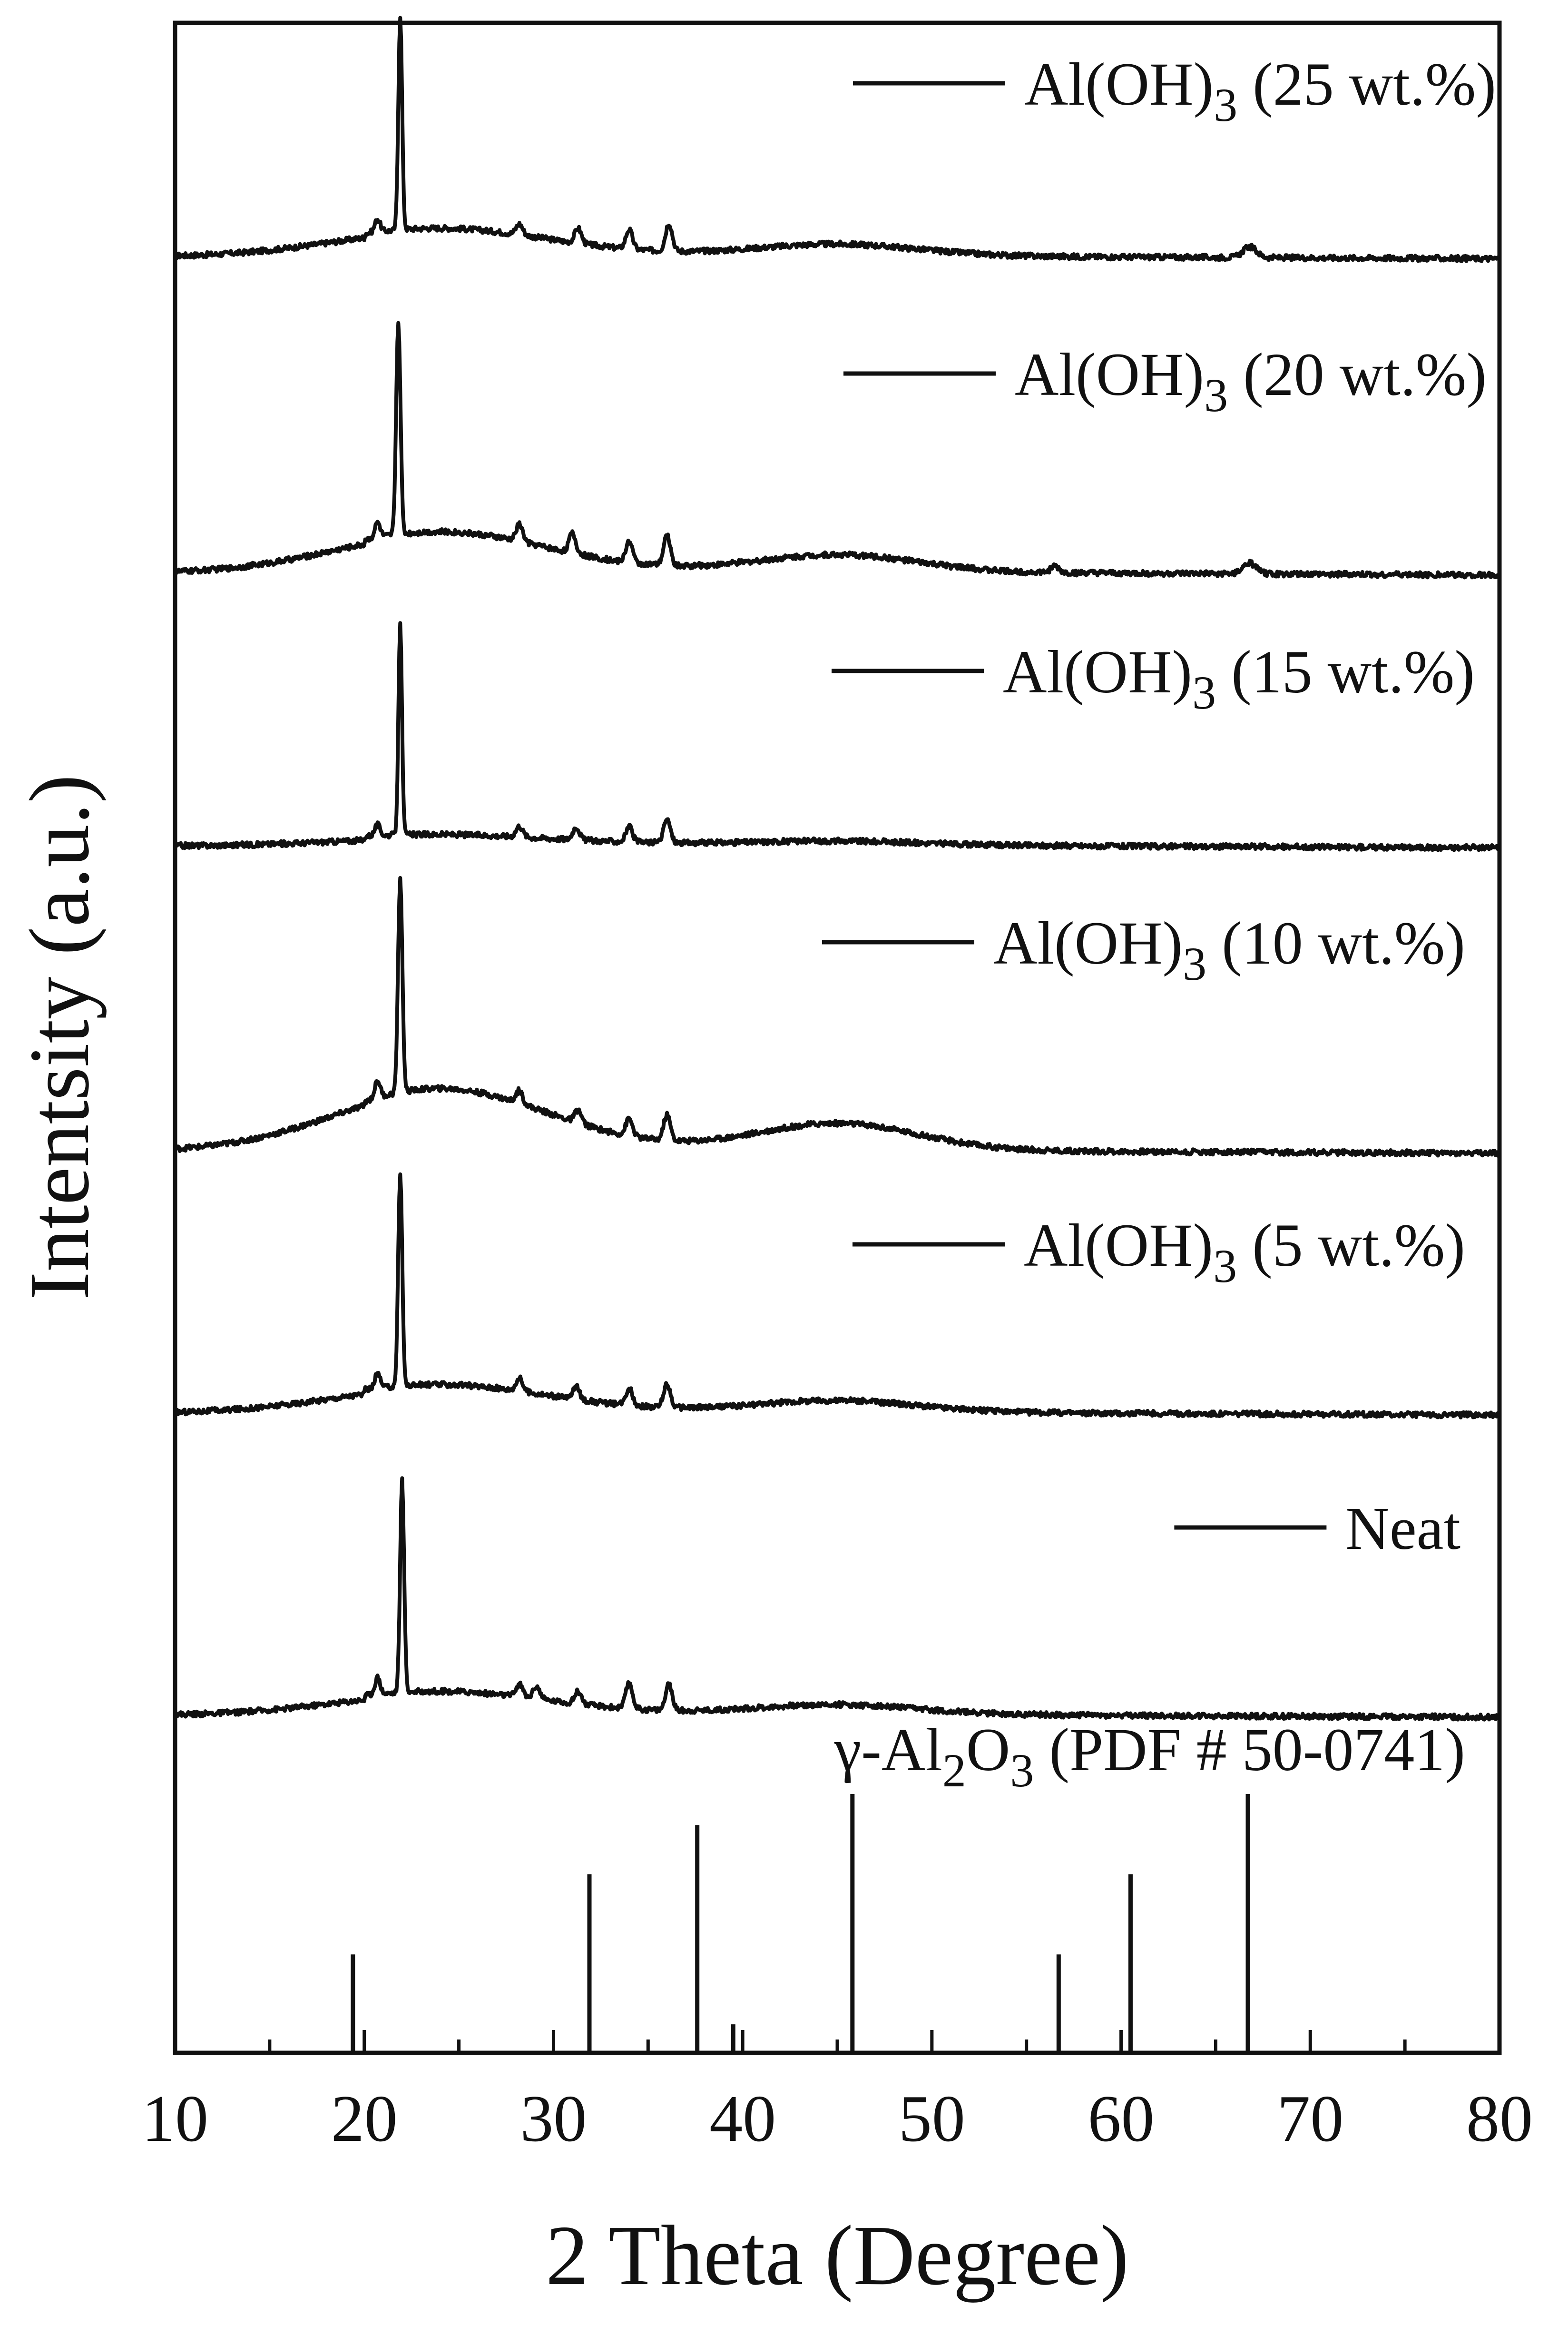  What do you see at coordinates (1310, 2119) in the screenshot?
I see `x-tick-label-70: 70` at bounding box center [1310, 2119].